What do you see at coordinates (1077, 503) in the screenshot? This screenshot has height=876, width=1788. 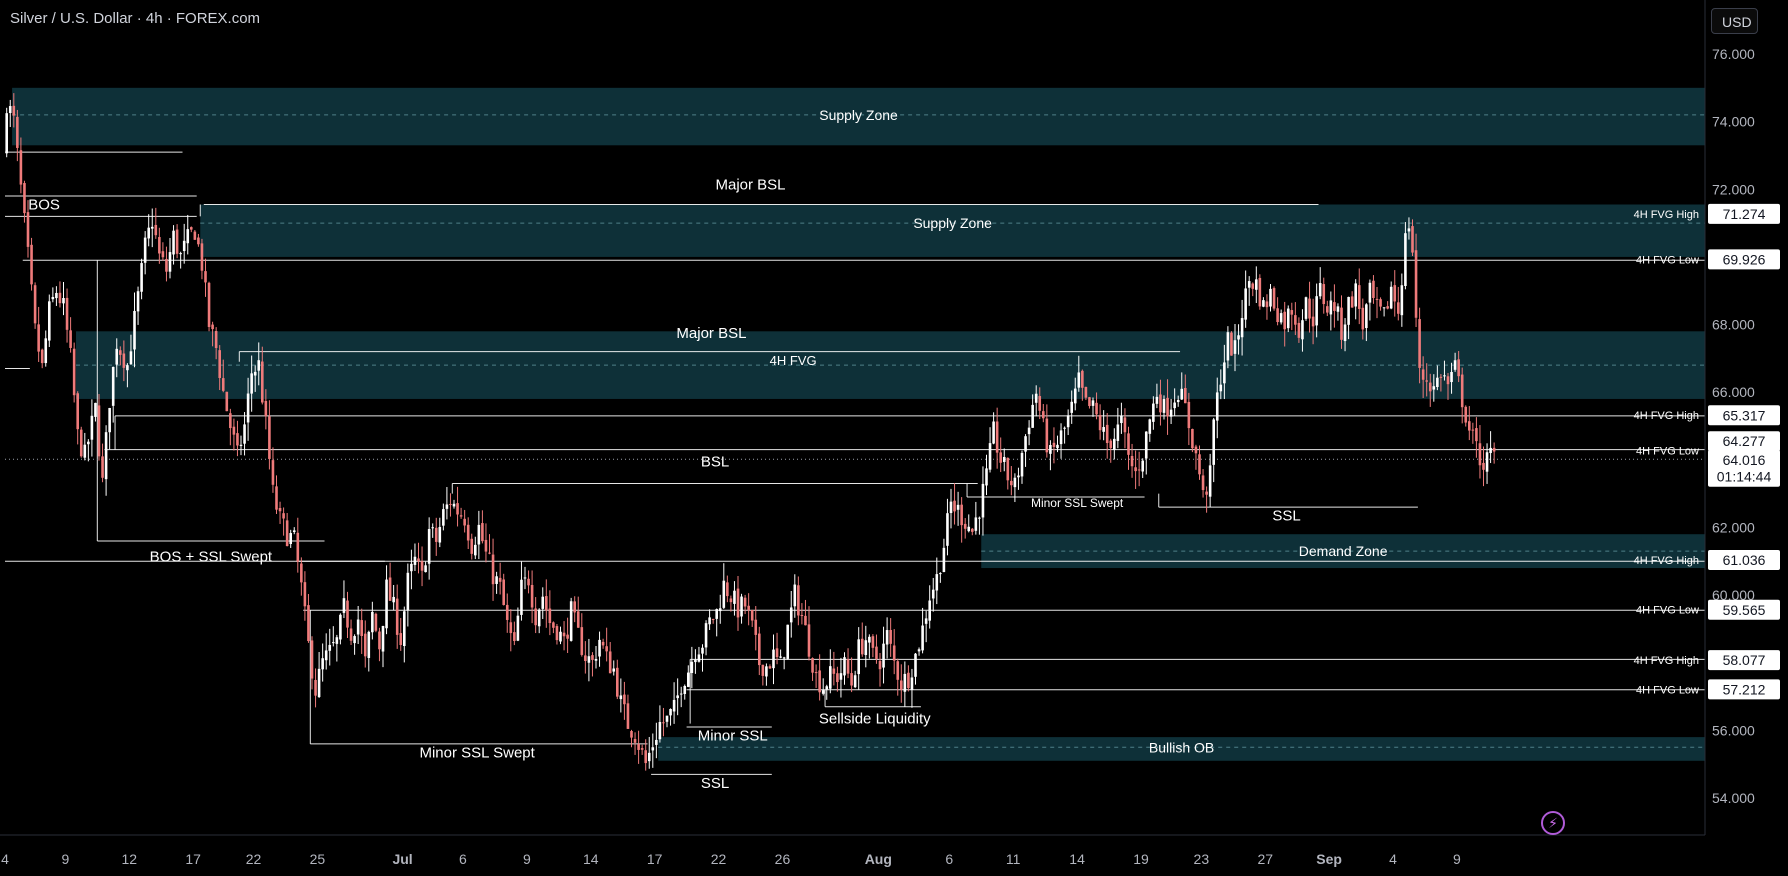 I see `annotation-label: Minor SSL Swept` at bounding box center [1077, 503].